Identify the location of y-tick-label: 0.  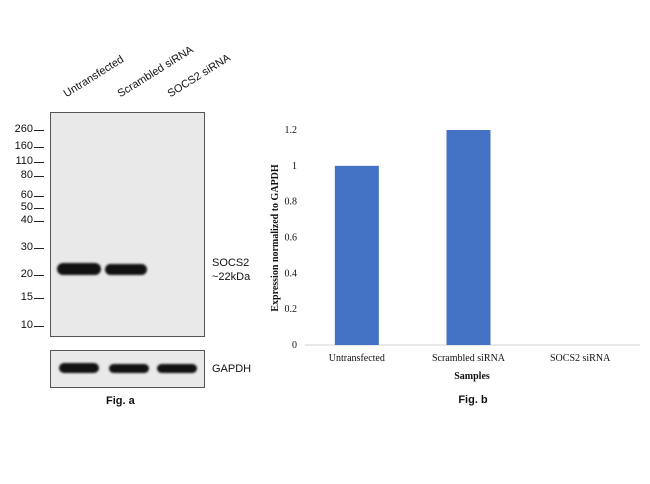
(294, 345).